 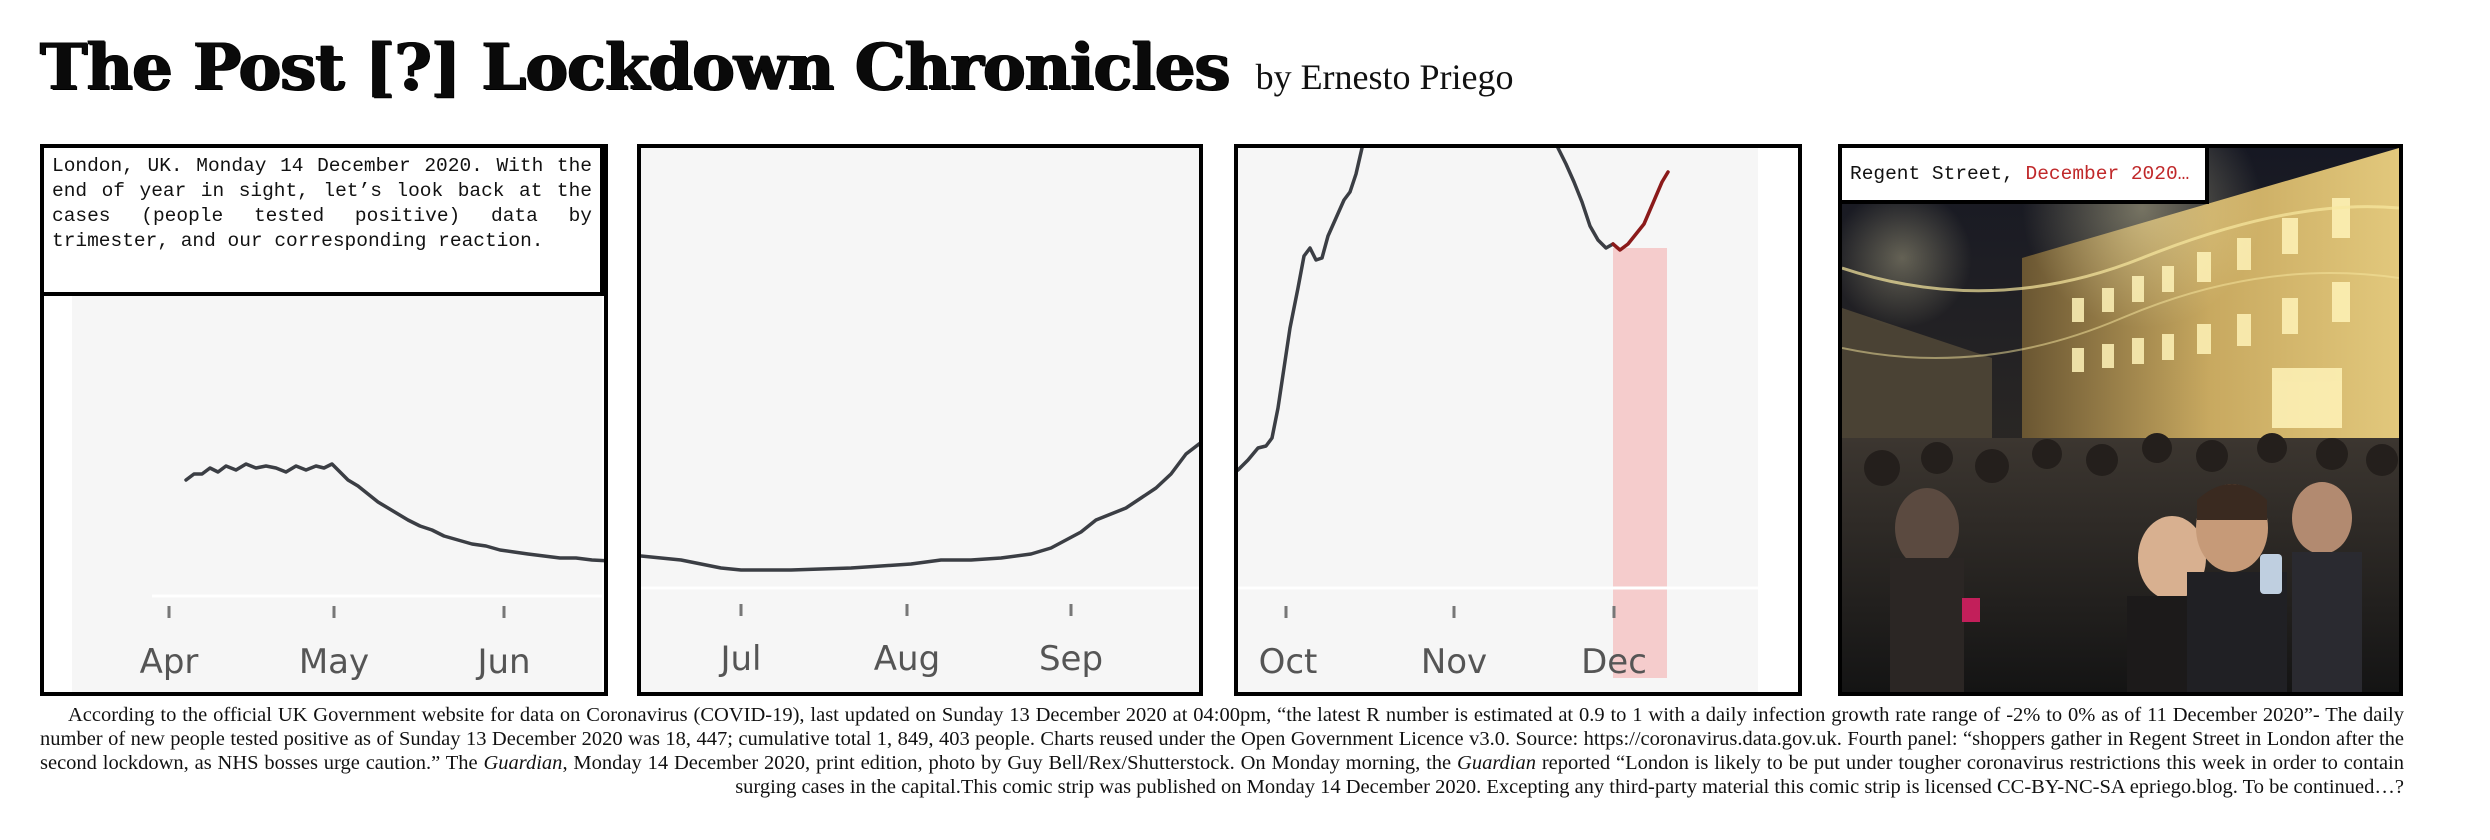 I want to click on cases-chart-apr-jun: Apr May Jun, so click(x=372, y=572).